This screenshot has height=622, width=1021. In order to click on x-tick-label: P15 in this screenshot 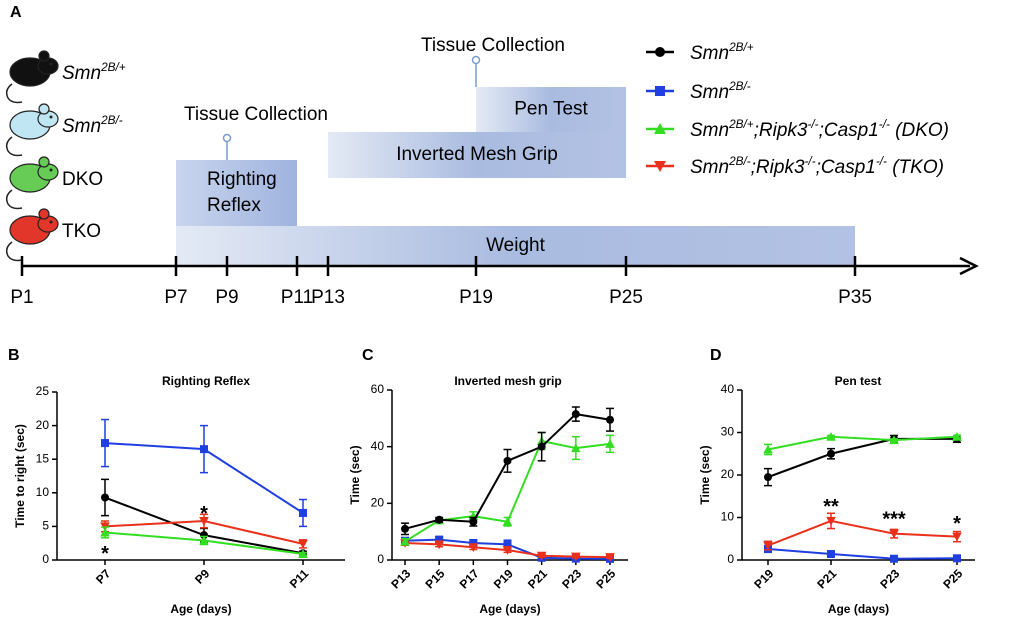, I will do `click(435, 578)`.